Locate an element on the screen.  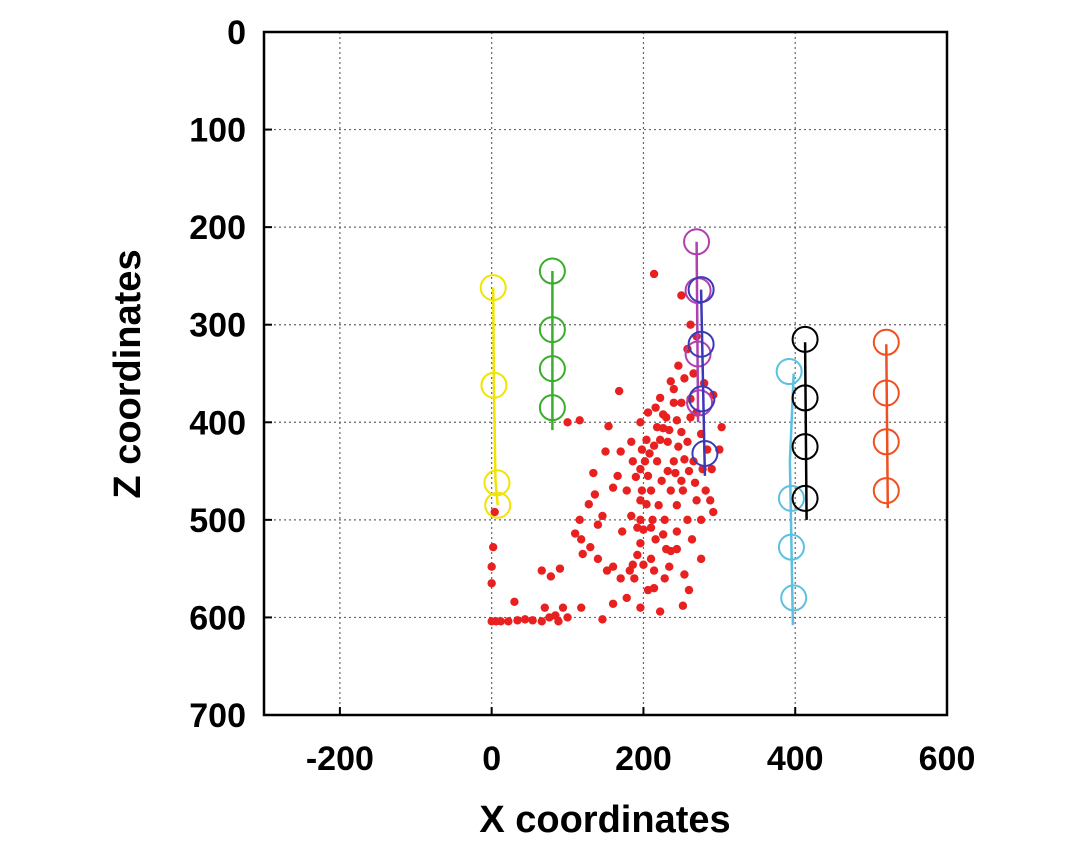
y-tick-label: 600 is located at coordinates (217, 618).